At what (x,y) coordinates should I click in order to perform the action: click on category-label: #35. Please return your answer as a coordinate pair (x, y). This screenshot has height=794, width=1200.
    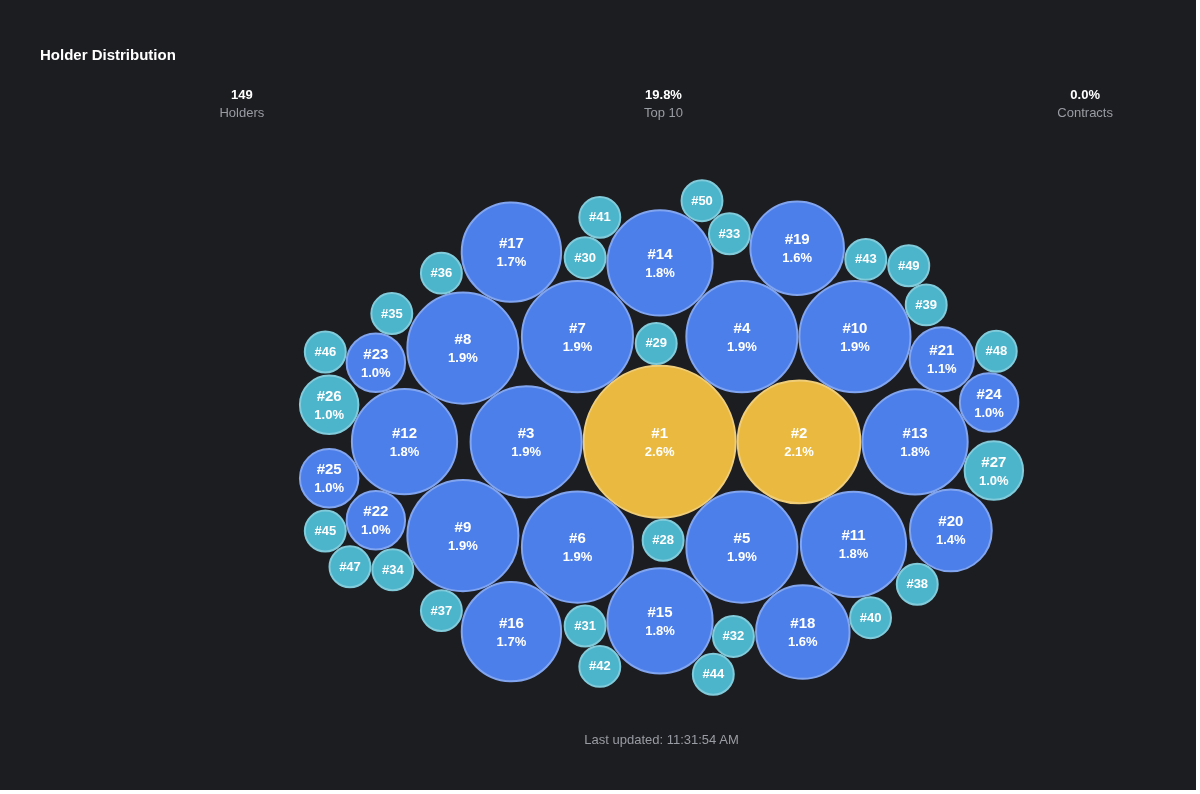
    Looking at the image, I should click on (391, 313).